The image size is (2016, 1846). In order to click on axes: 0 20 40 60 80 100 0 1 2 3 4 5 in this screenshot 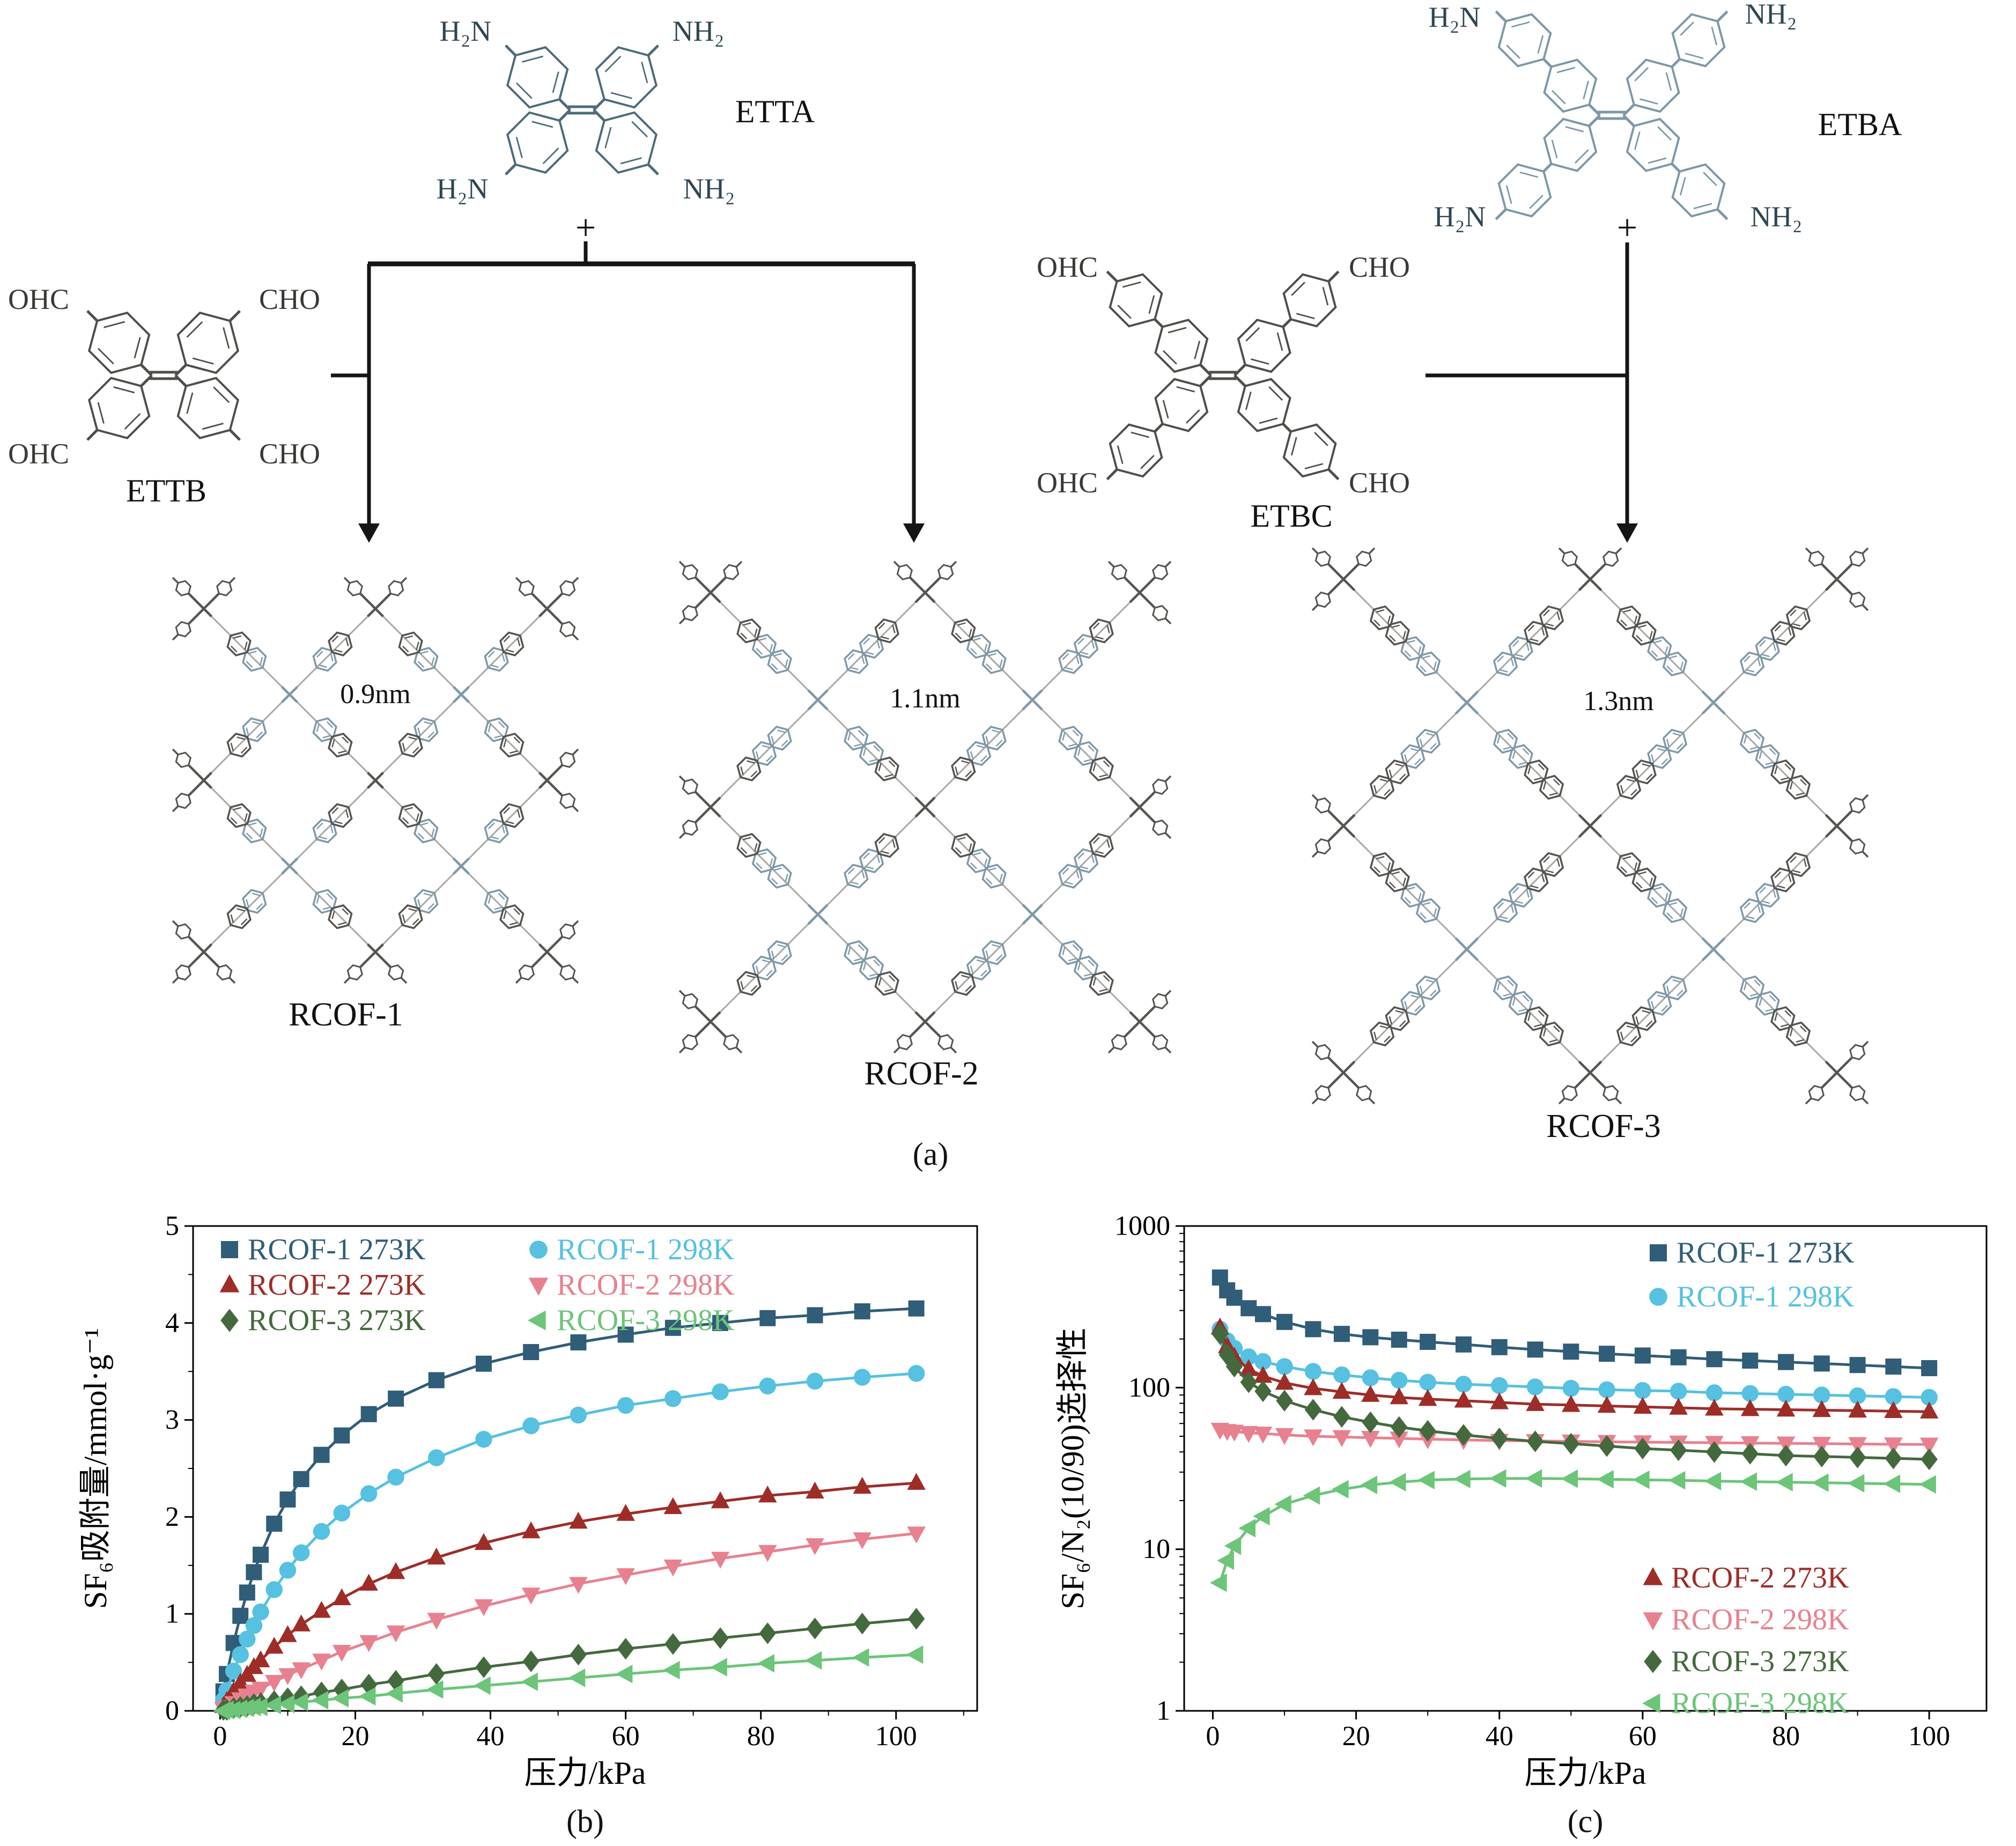, I will do `click(571, 1481)`.